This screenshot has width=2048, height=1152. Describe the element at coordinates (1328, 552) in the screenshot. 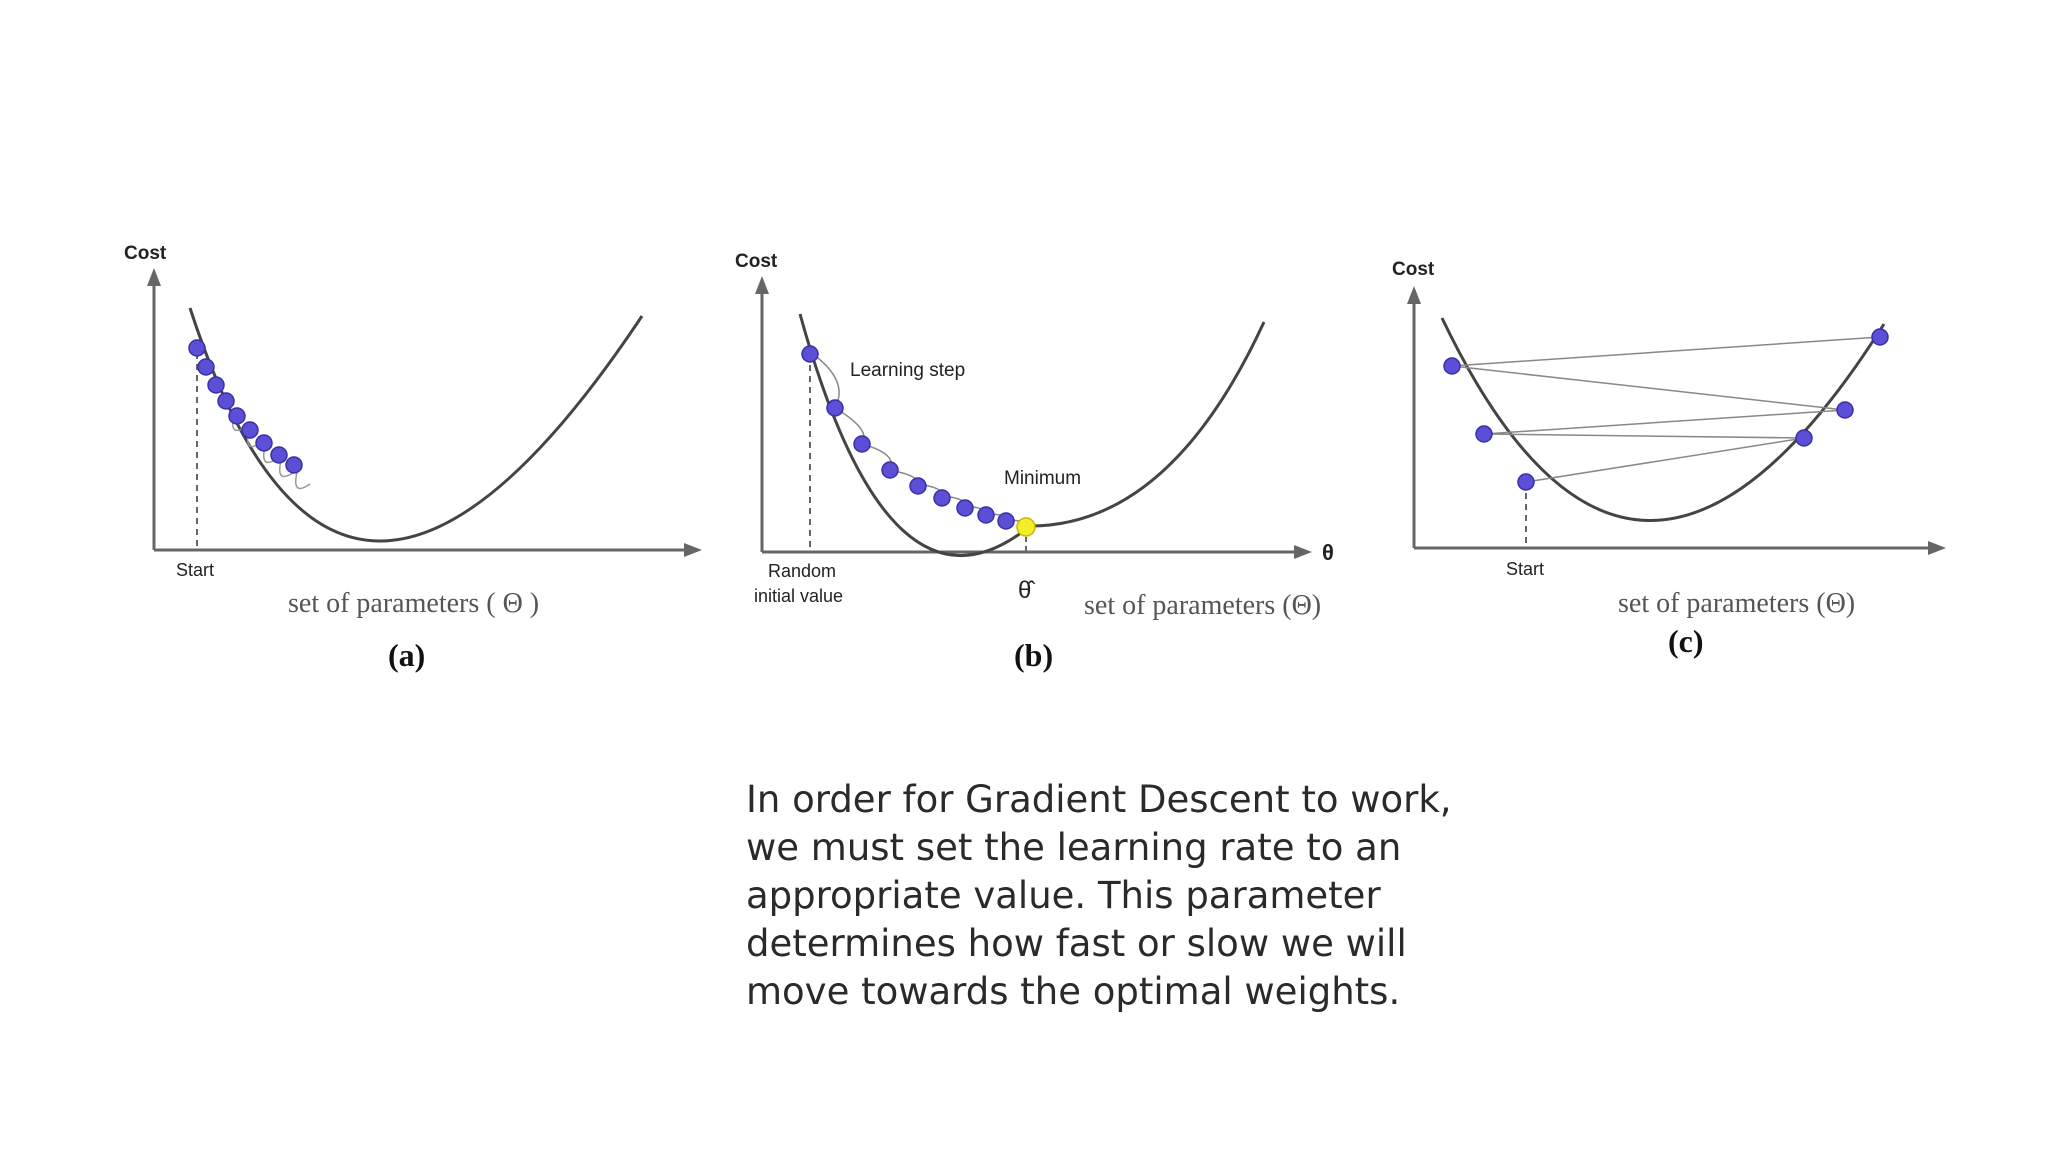

I see `theta-axis-label: θ` at that location.